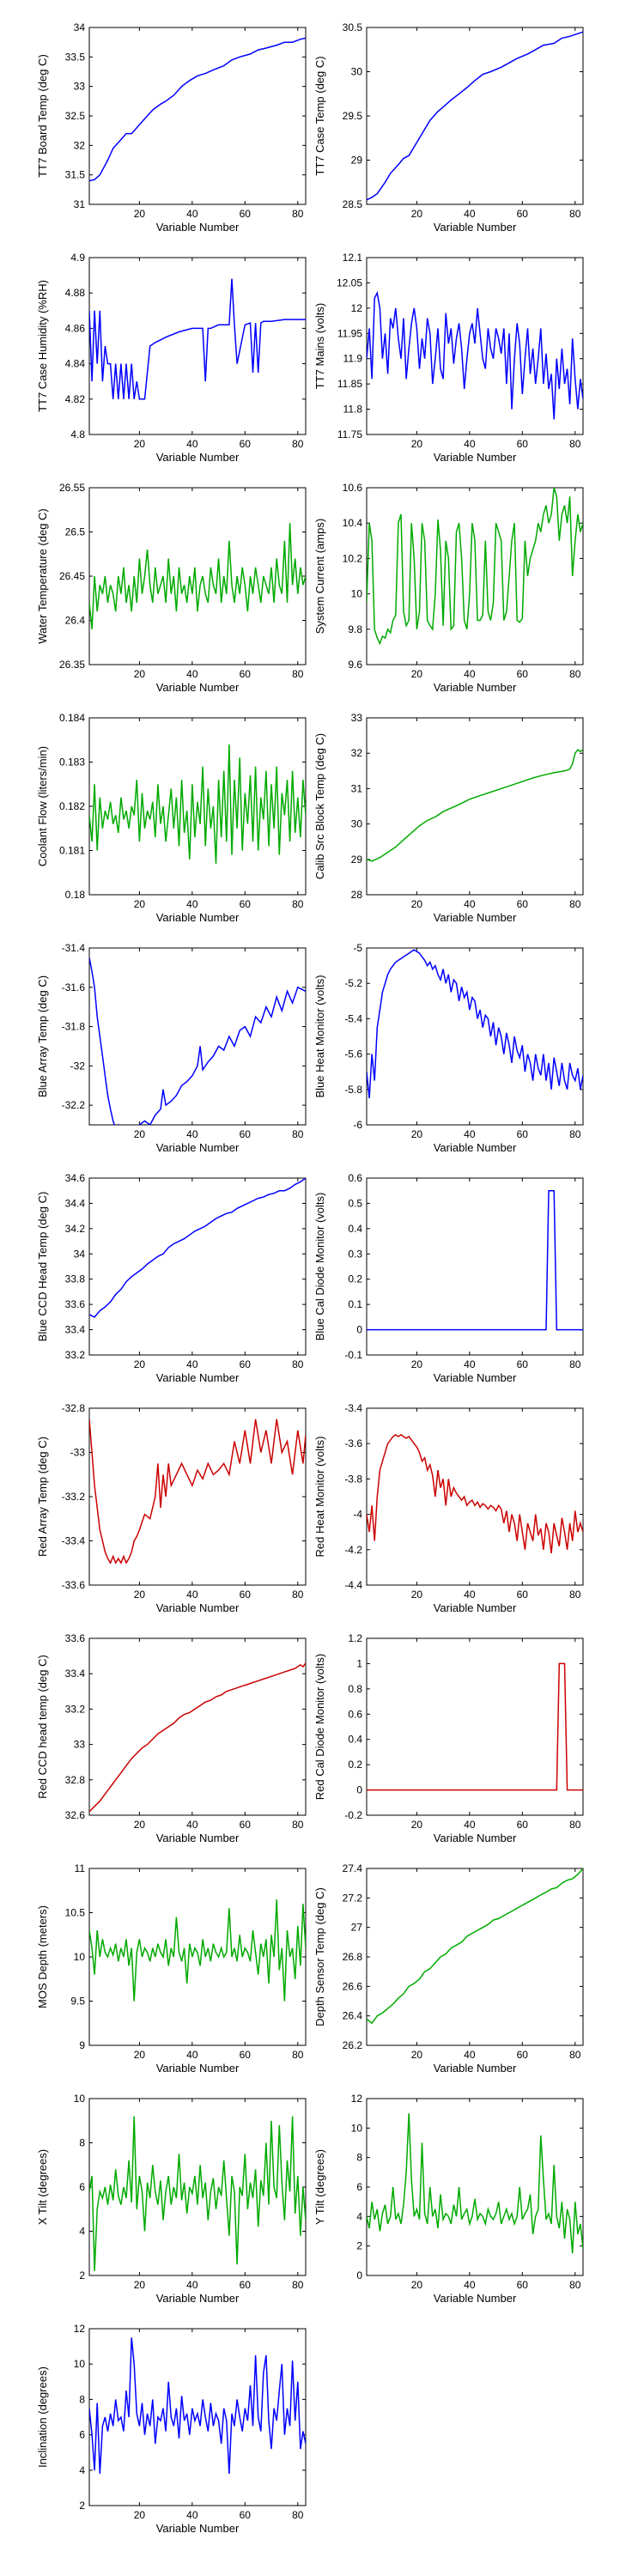 The image size is (644, 2576). I want to click on y-tick-label: 0.18, so click(75, 895).